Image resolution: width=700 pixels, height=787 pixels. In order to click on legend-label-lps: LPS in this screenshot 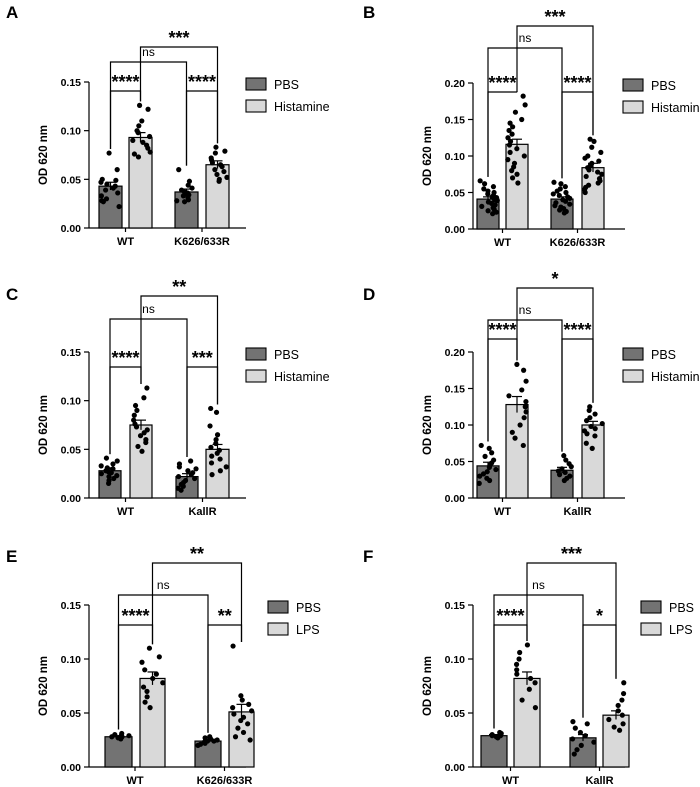, I will do `click(681, 630)`.